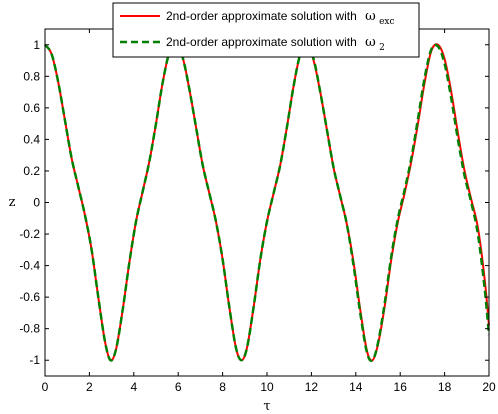 Image resolution: width=498 pixels, height=414 pixels. Describe the element at coordinates (267, 387) in the screenshot. I see `x-tick-label: 10` at that location.